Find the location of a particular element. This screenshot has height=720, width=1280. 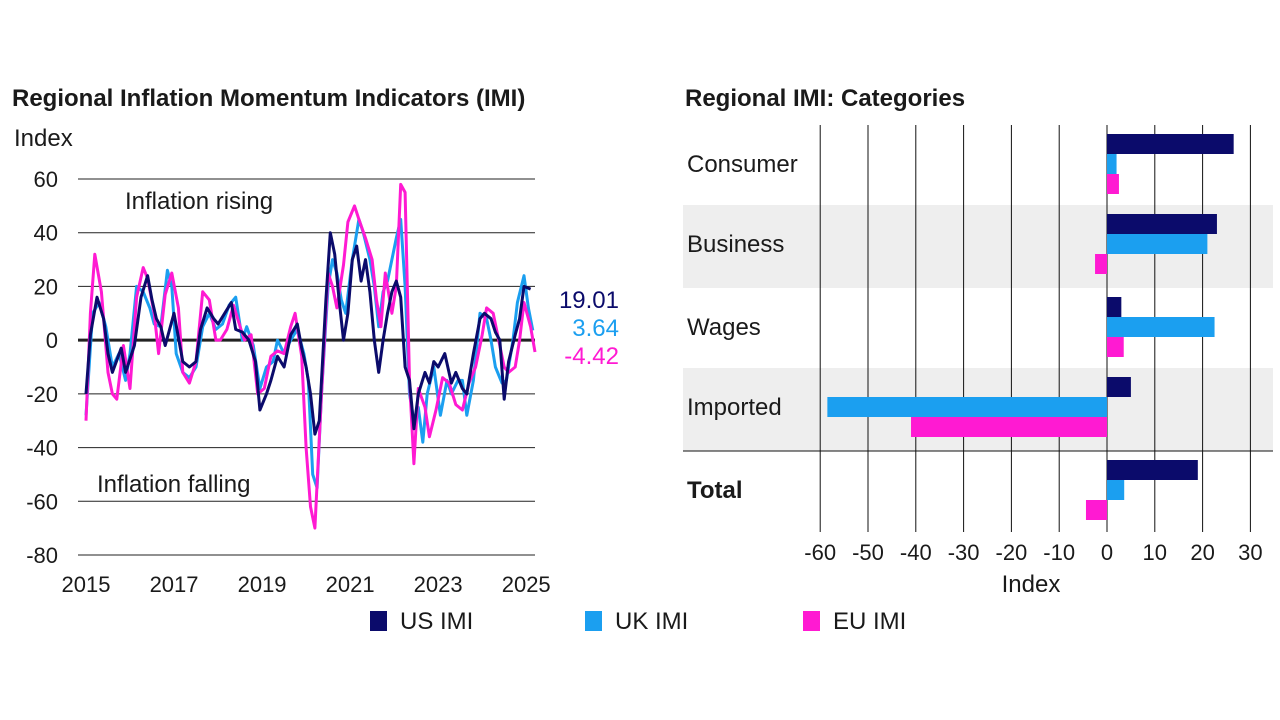

category-label: Consumer is located at coordinates (742, 164).